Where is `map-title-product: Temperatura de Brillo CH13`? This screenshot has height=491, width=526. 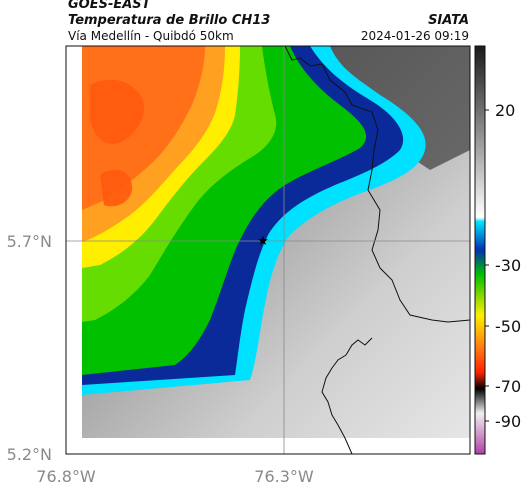
map-title-product: Temperatura de Brillo CH13 is located at coordinates (169, 20).